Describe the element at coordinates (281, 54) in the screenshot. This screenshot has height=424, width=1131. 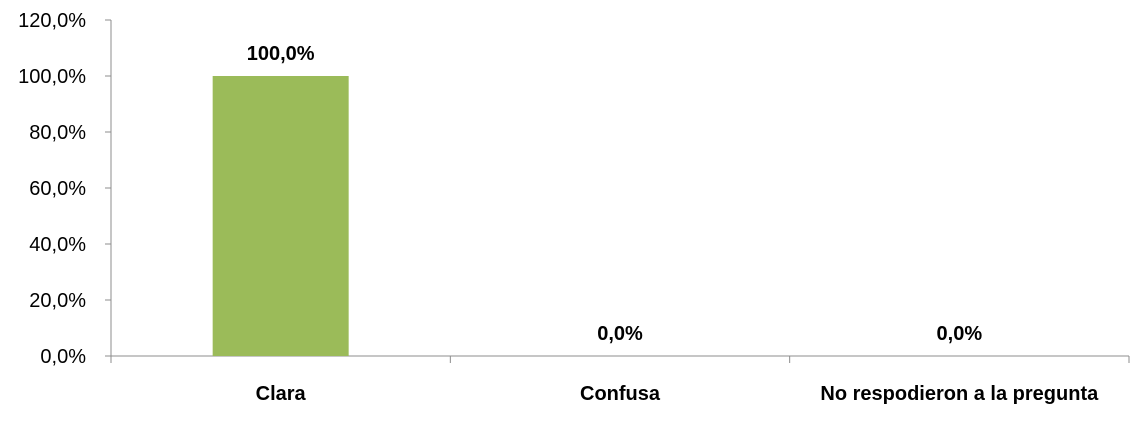
I see `data-label: 100,0%` at that location.